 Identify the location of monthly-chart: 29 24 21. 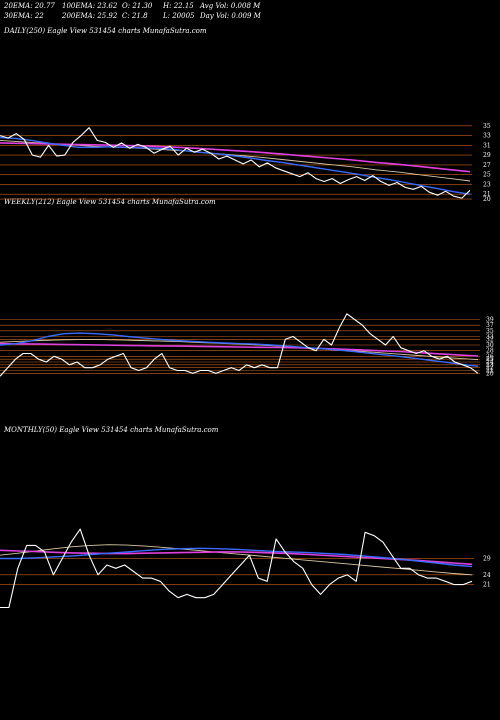
(245, 568).